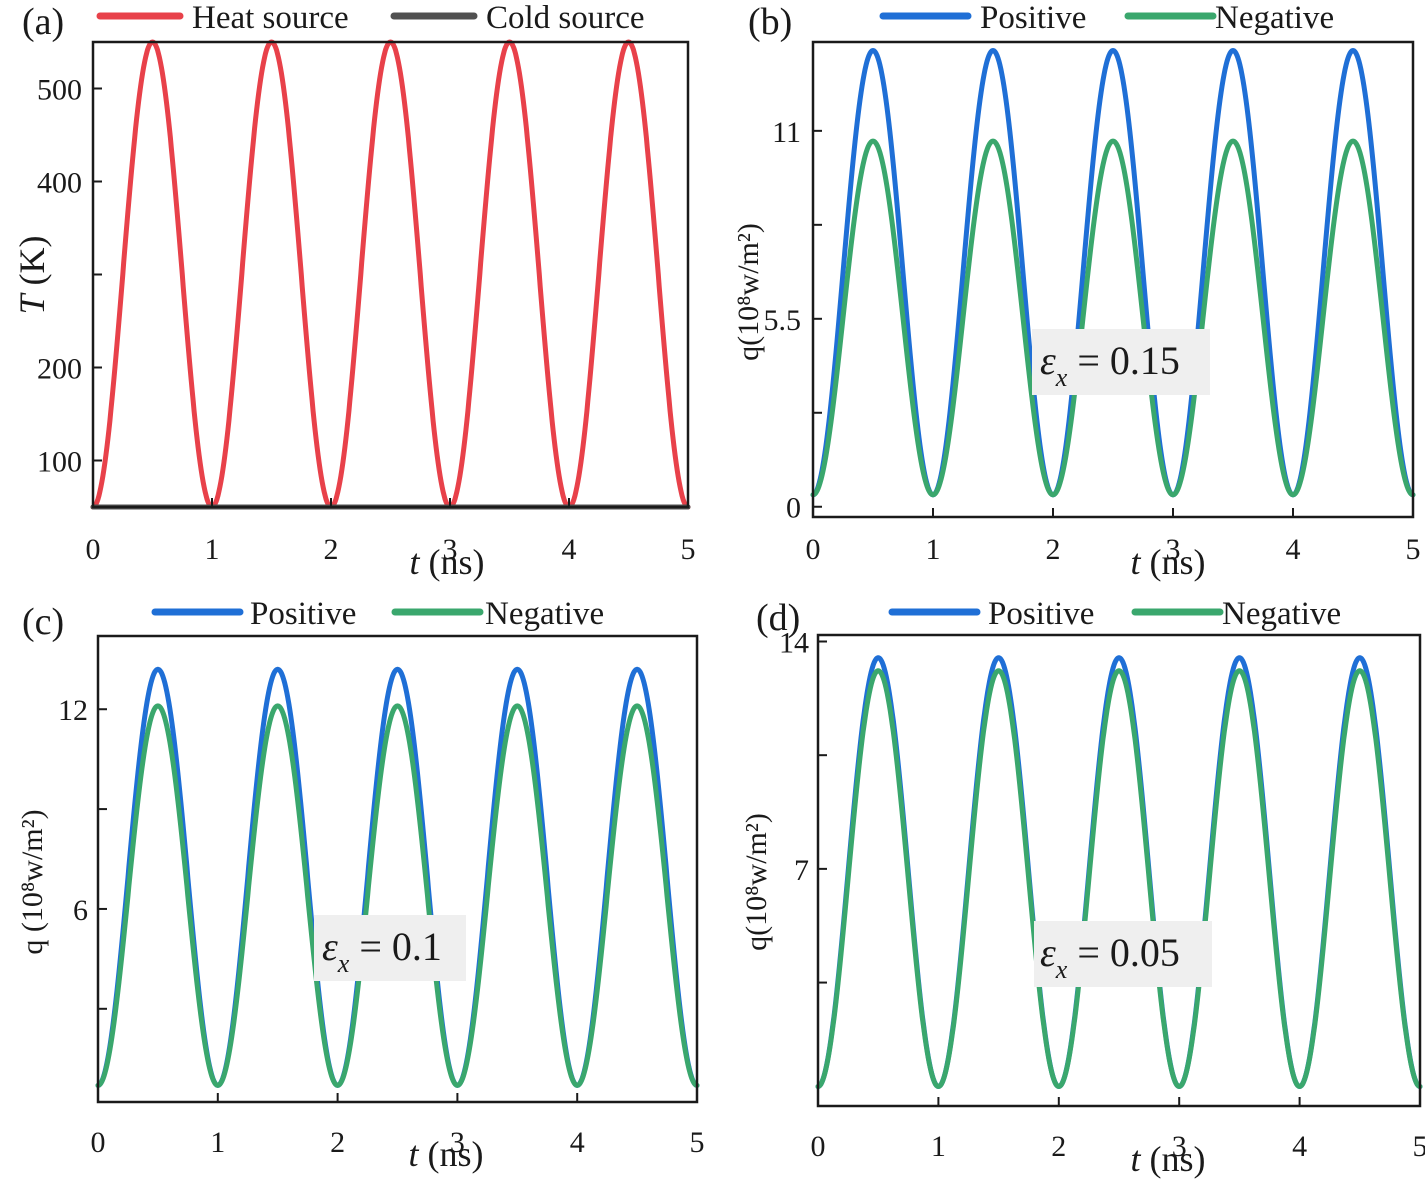 The height and width of the screenshot is (1184, 1425). I want to click on y-tick-label: 500, so click(59, 90).